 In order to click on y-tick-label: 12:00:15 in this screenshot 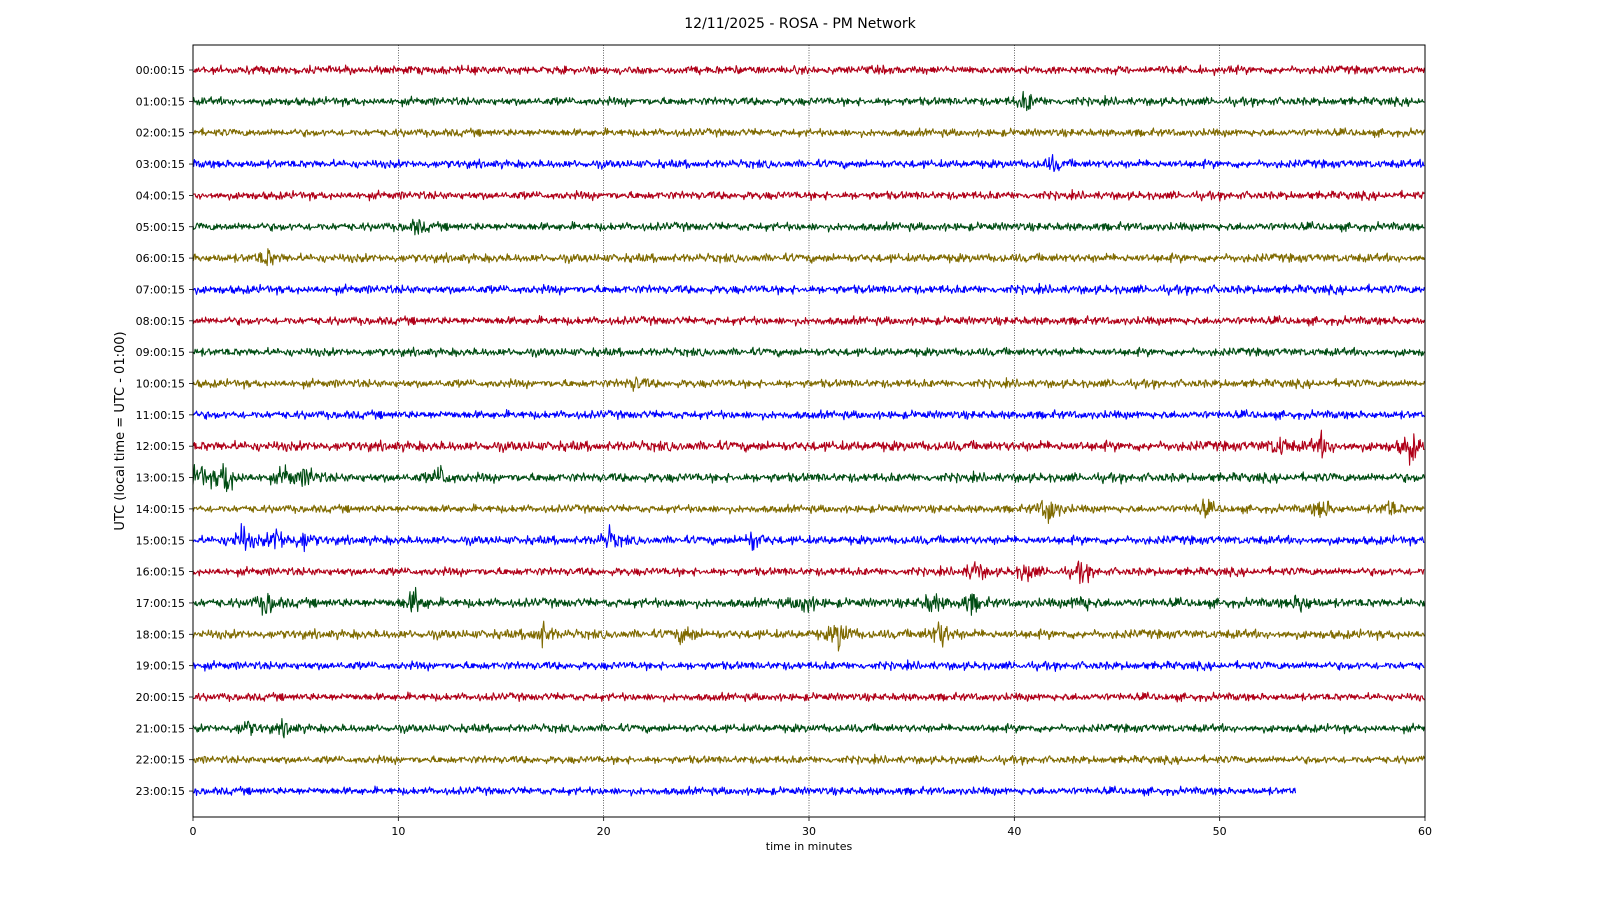, I will do `click(160, 446)`.